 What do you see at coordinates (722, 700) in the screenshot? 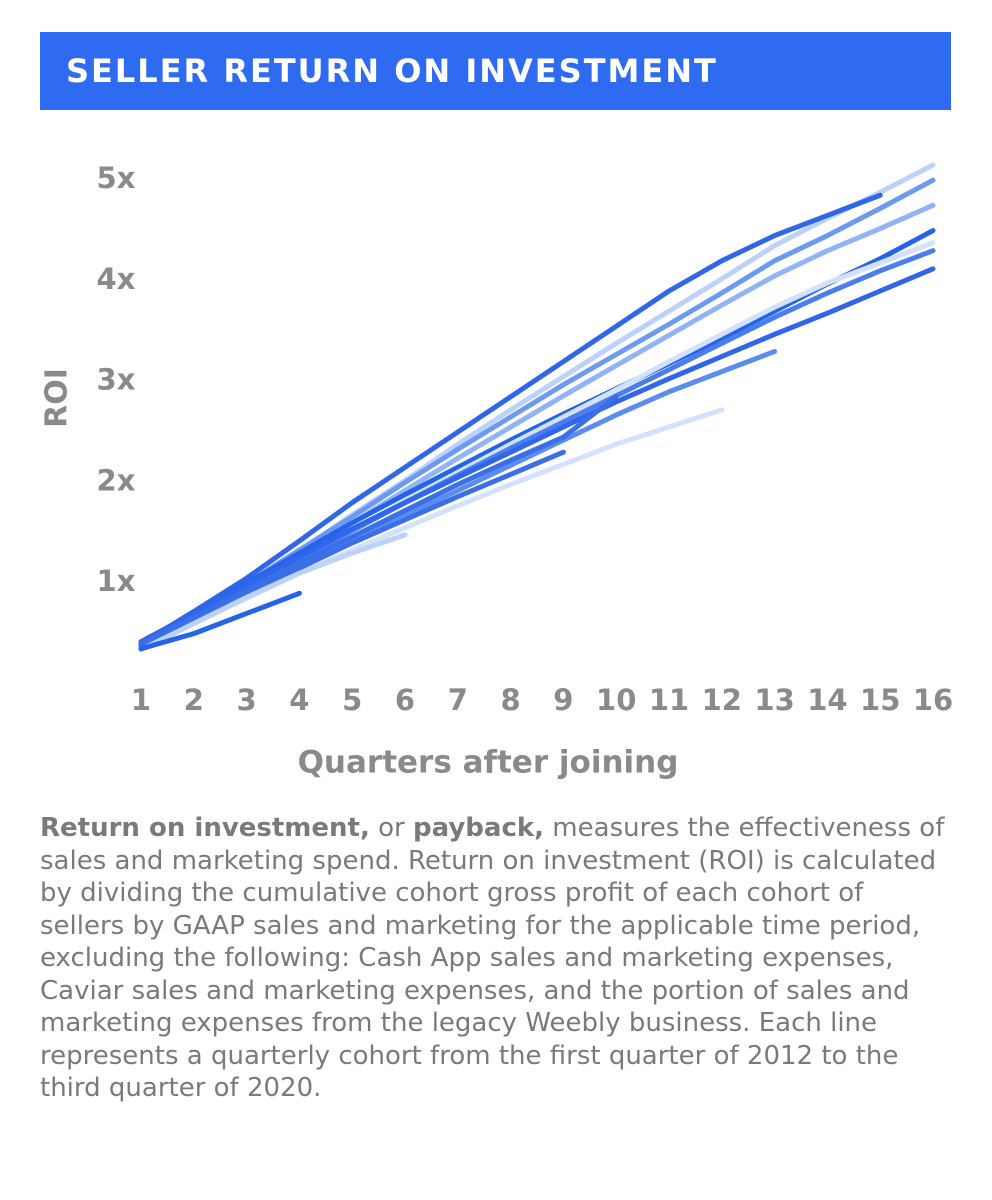
I see `x-tick-label: 12` at bounding box center [722, 700].